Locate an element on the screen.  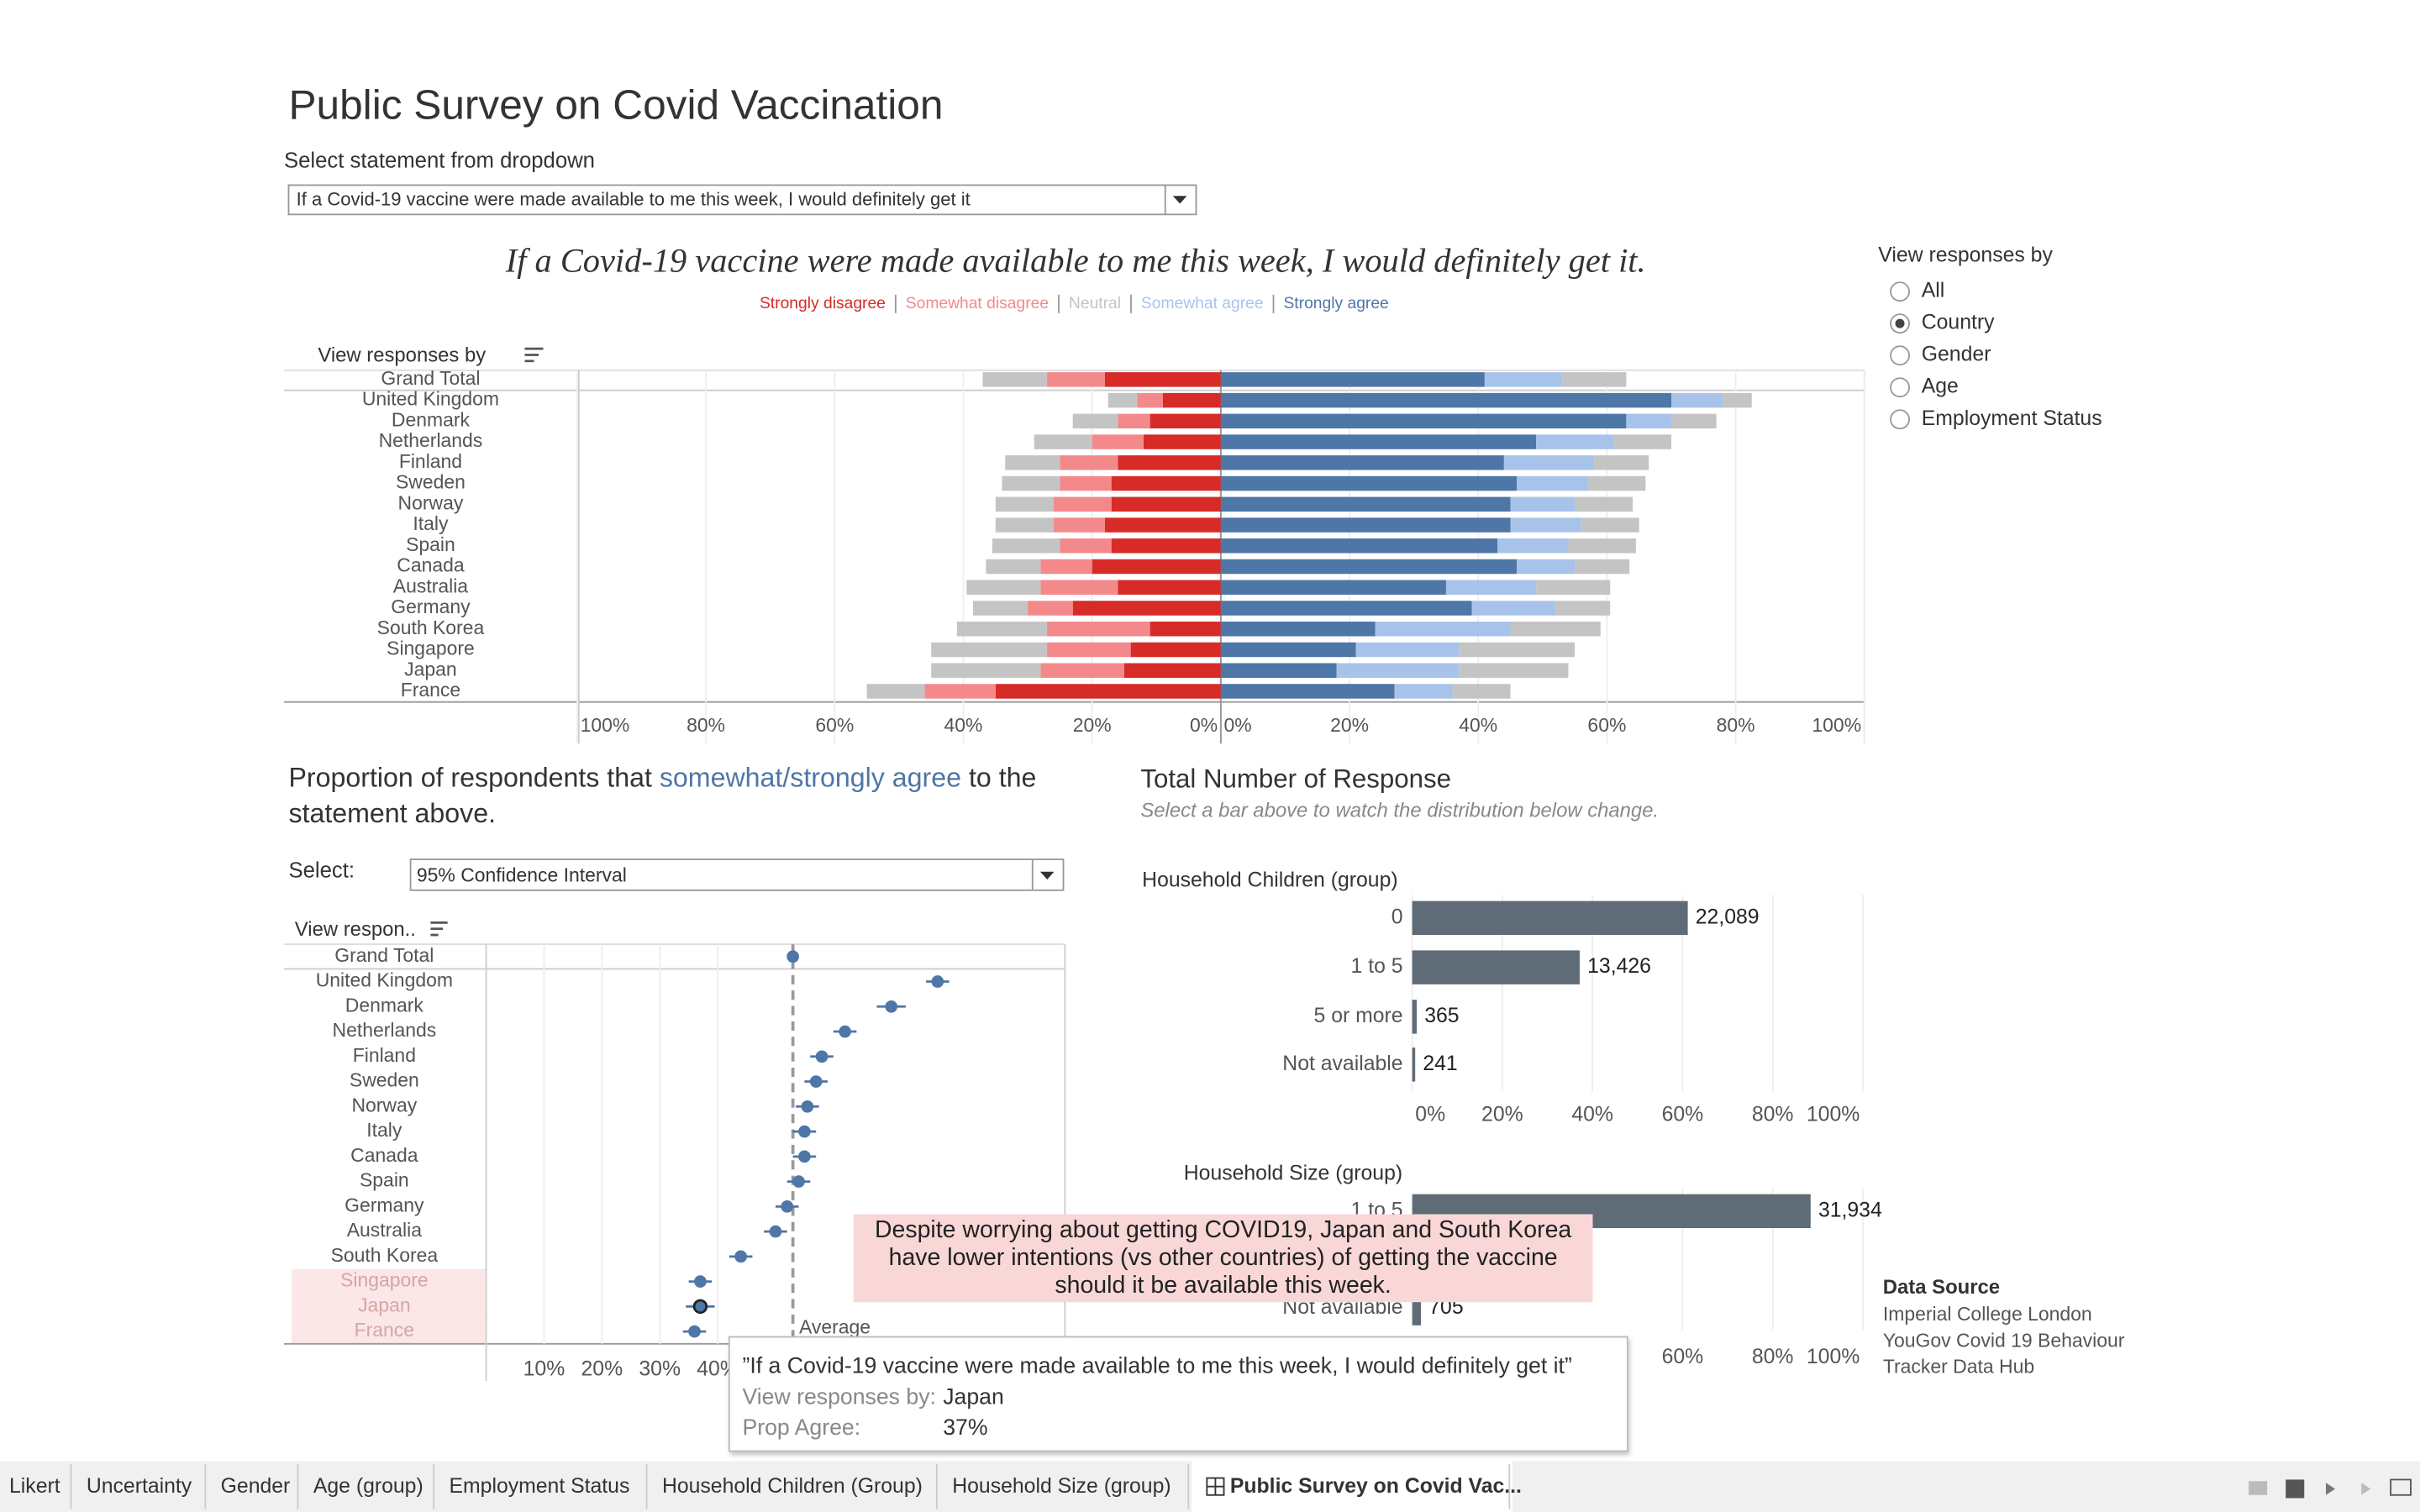
tab: Household Size (group) is located at coordinates (1061, 1486).